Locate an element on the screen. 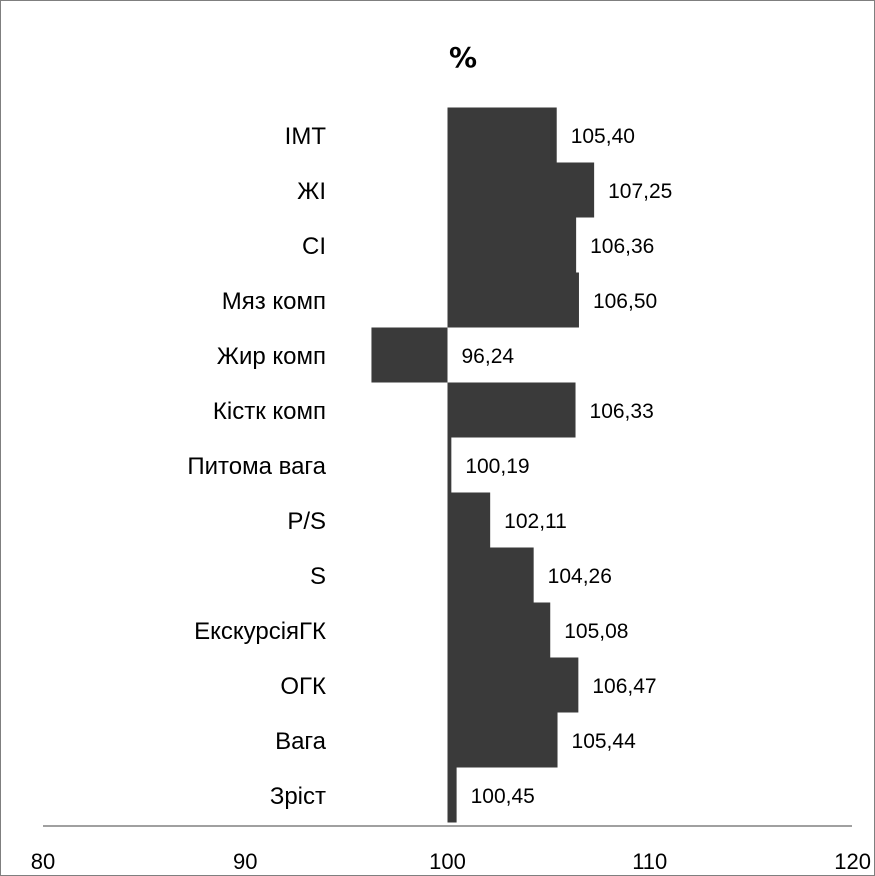 The image size is (875, 876). x-tick-label: 100 is located at coordinates (447, 861).